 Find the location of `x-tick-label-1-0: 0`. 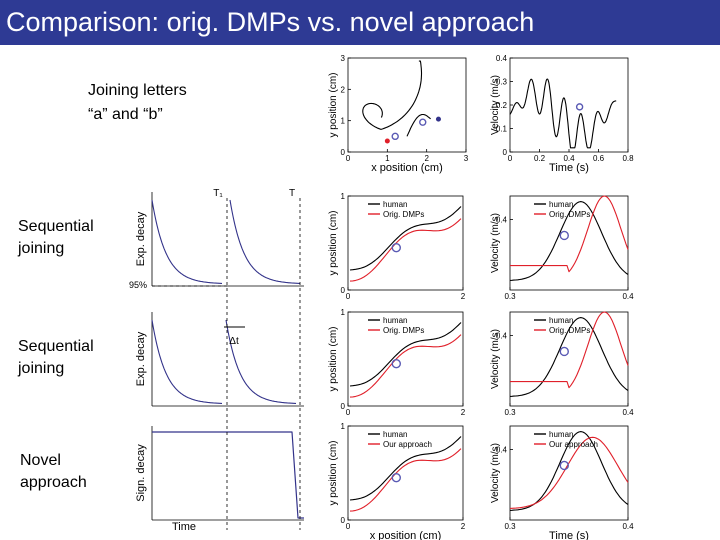

x-tick-label-1-0: 0 is located at coordinates (510, 158).